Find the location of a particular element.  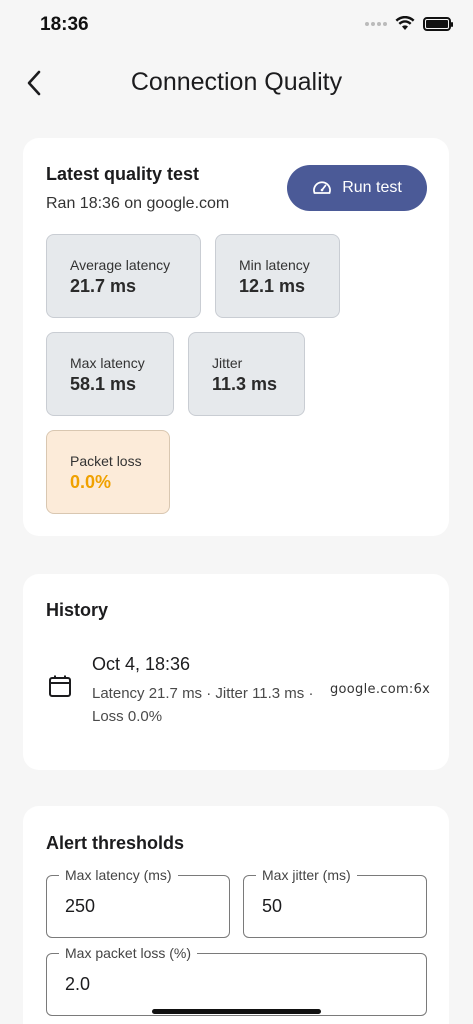

back-button is located at coordinates (34, 83).